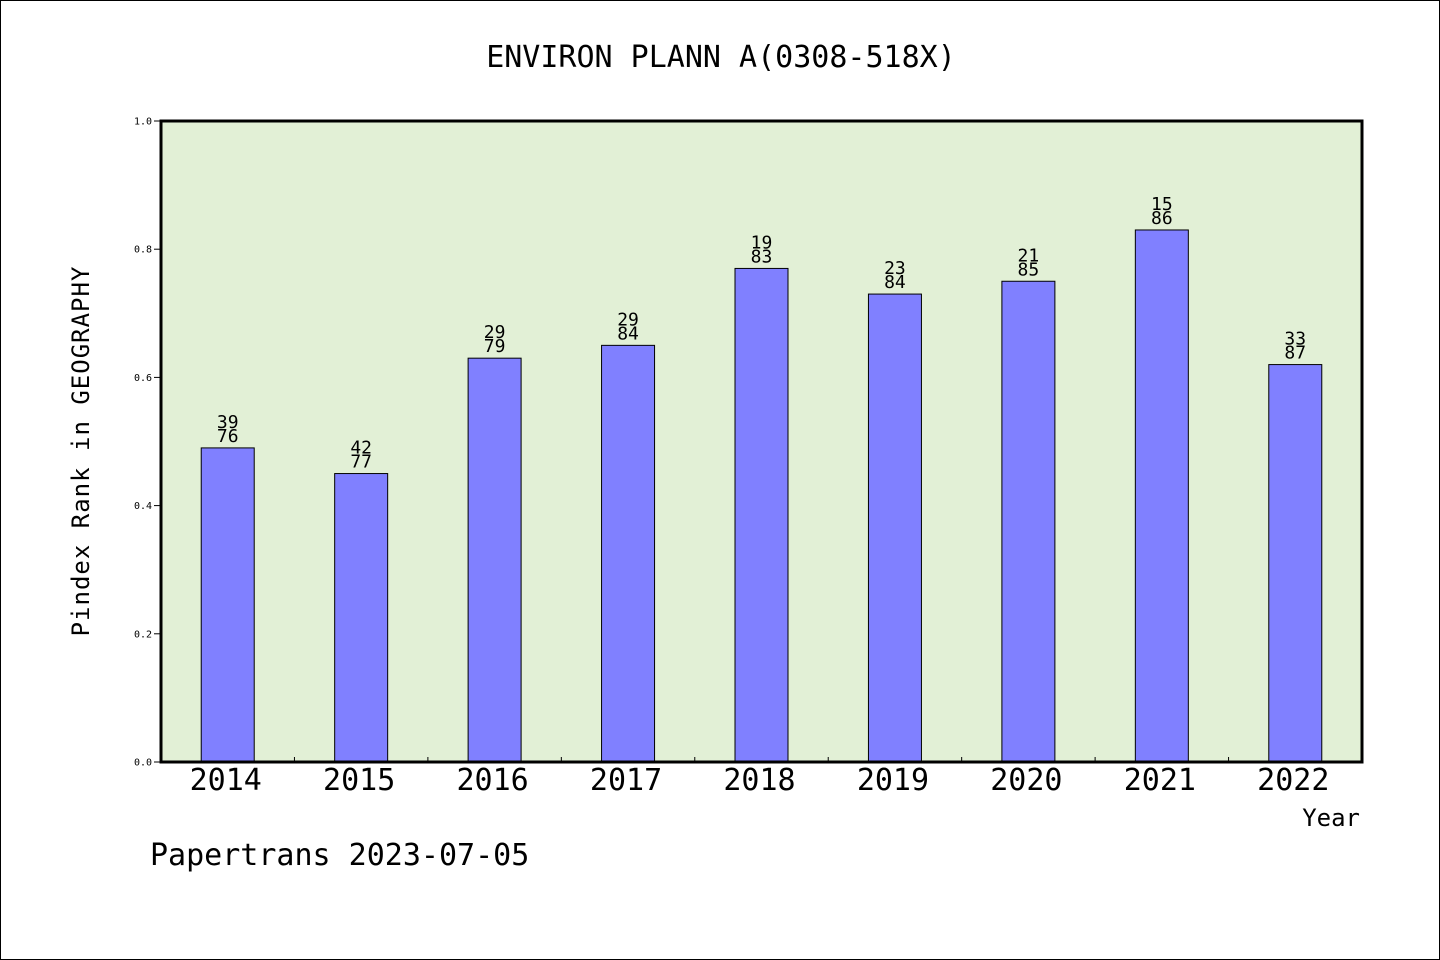 Image resolution: width=1440 pixels, height=960 pixels. I want to click on x-tick-label-2016: 2016, so click(492, 780).